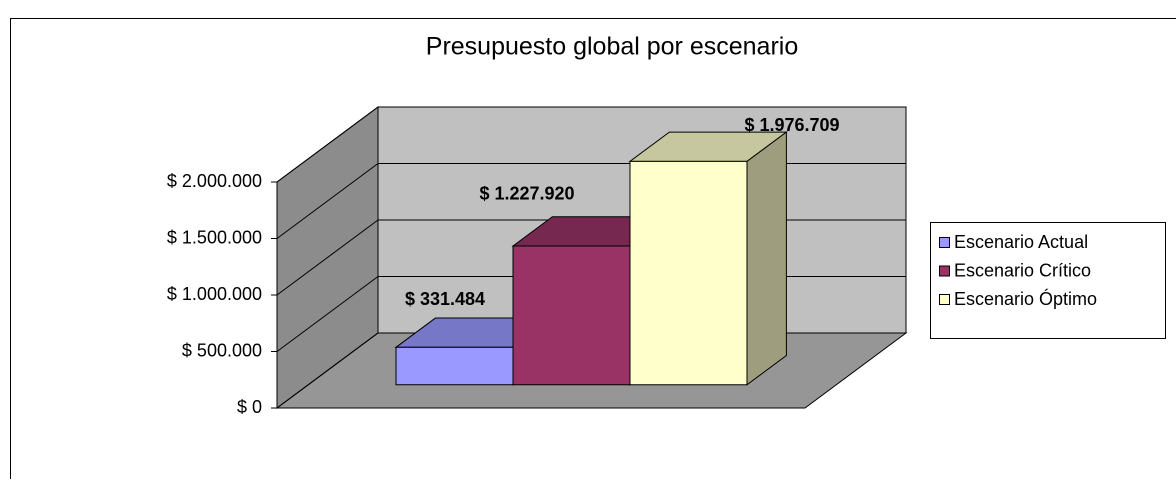 This screenshot has width=1176, height=484. I want to click on bar-side, so click(766, 258).